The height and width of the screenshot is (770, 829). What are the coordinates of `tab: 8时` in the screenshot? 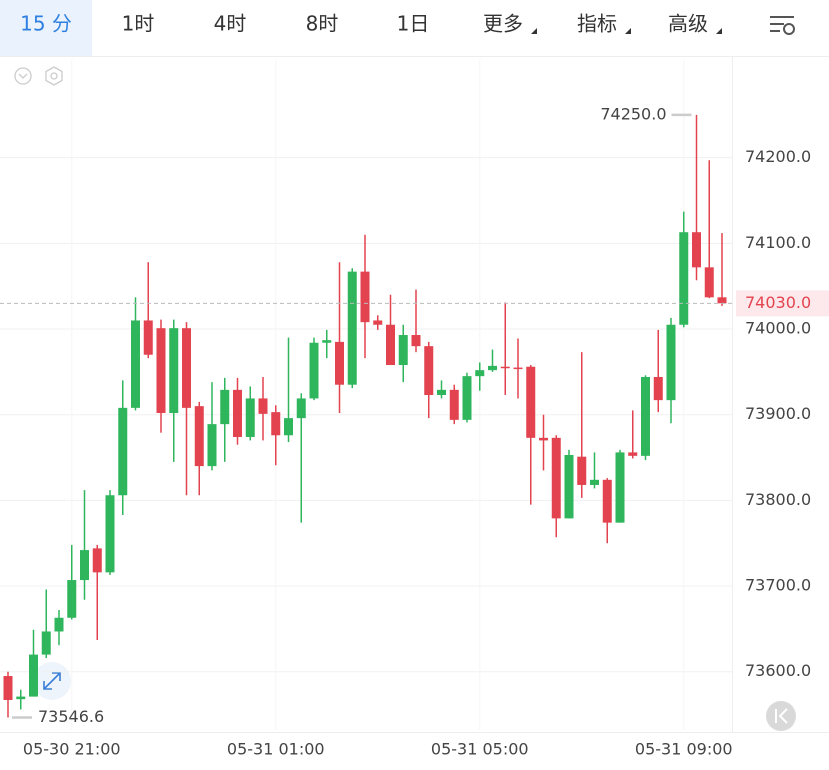 It's located at (322, 24).